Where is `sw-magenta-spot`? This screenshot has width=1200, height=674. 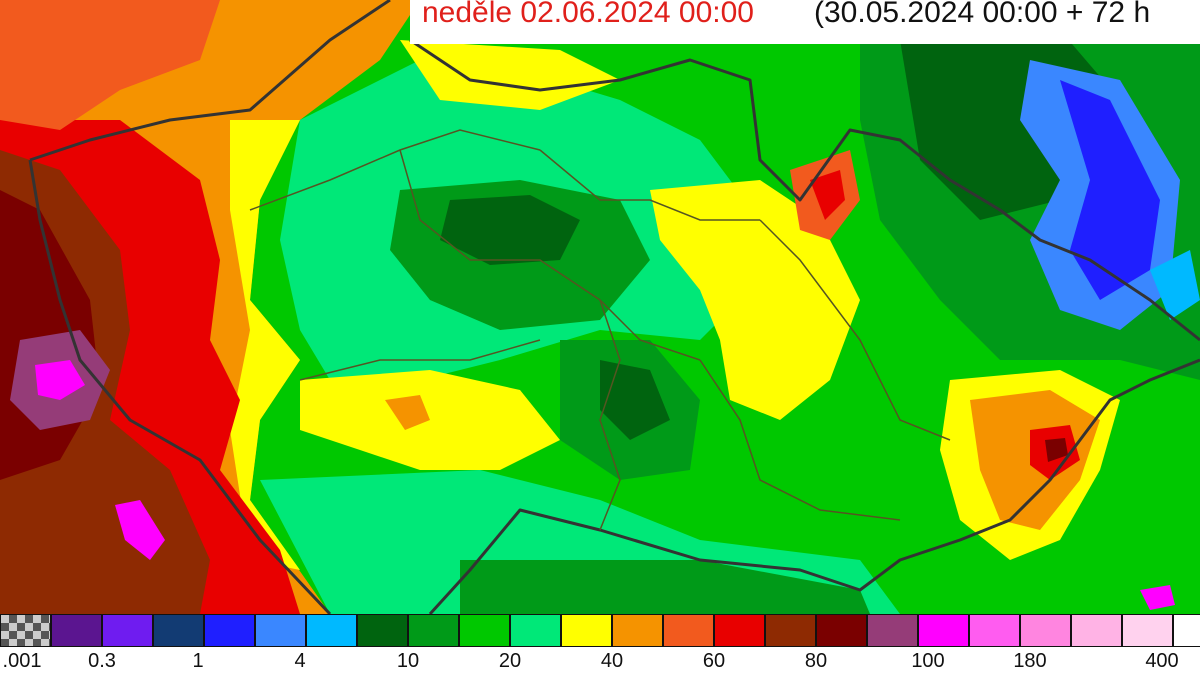
sw-magenta-spot is located at coordinates (140, 530).